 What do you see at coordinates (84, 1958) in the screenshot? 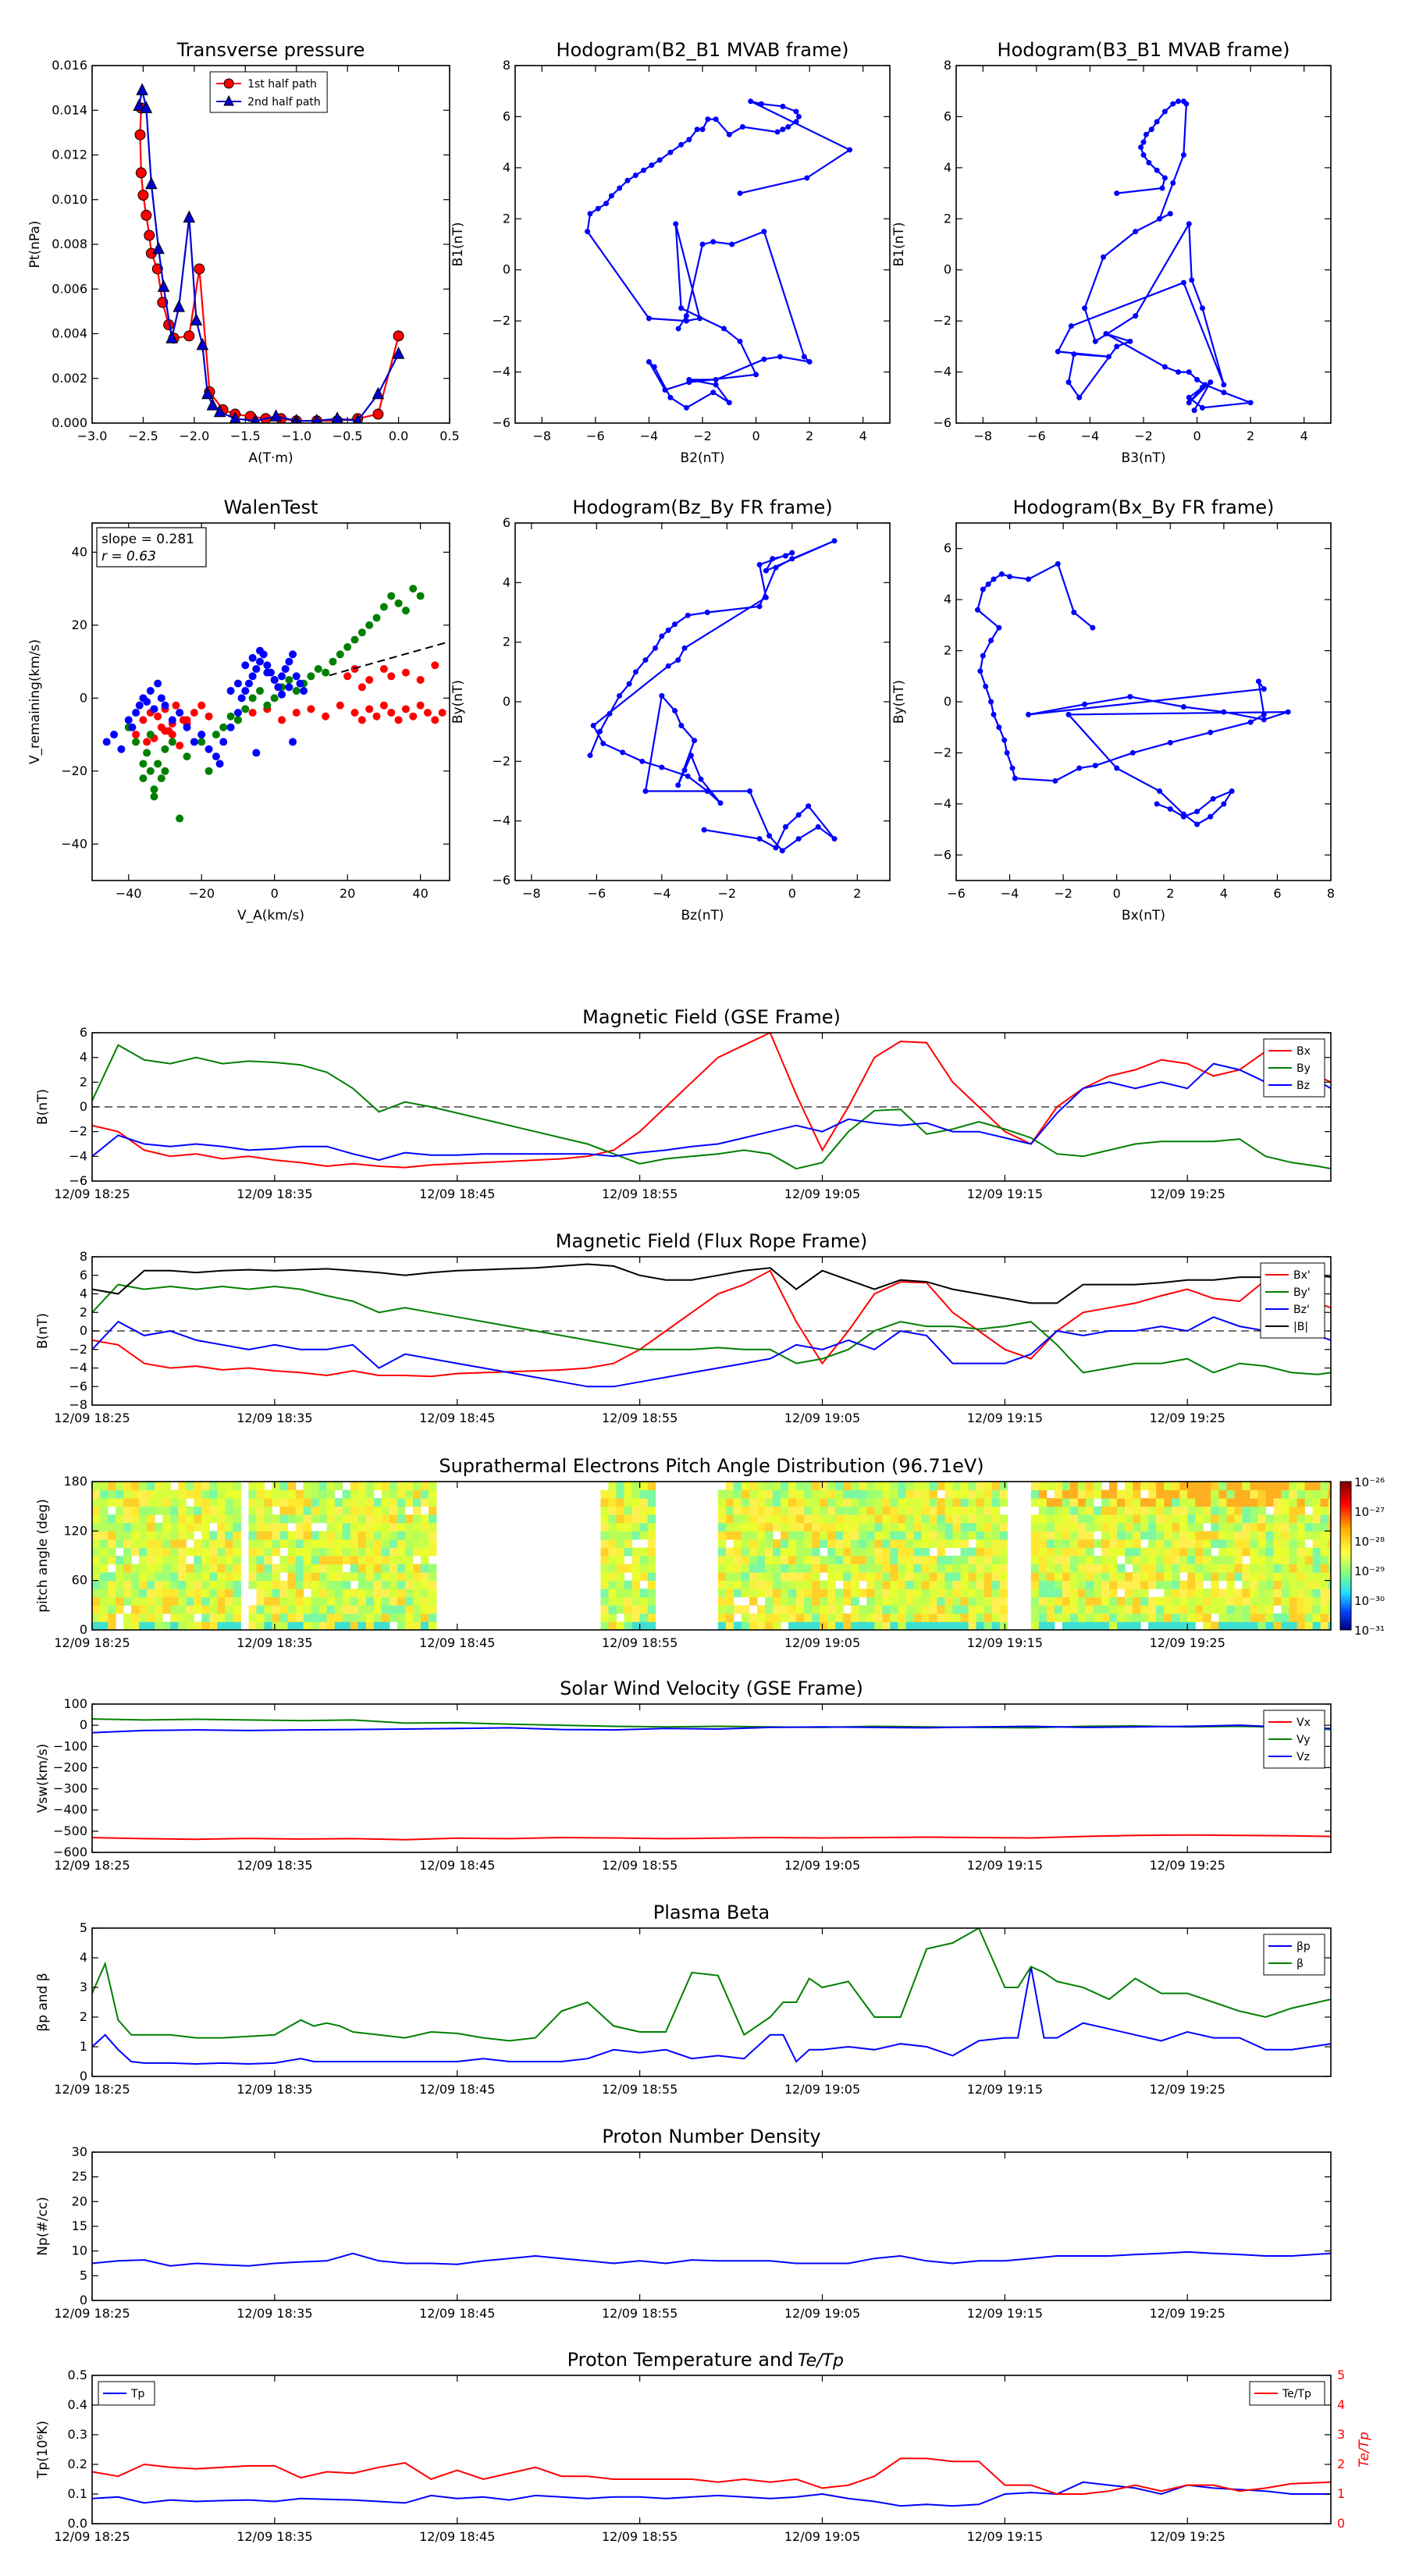
I see `y-tick-label: 4` at bounding box center [84, 1958].